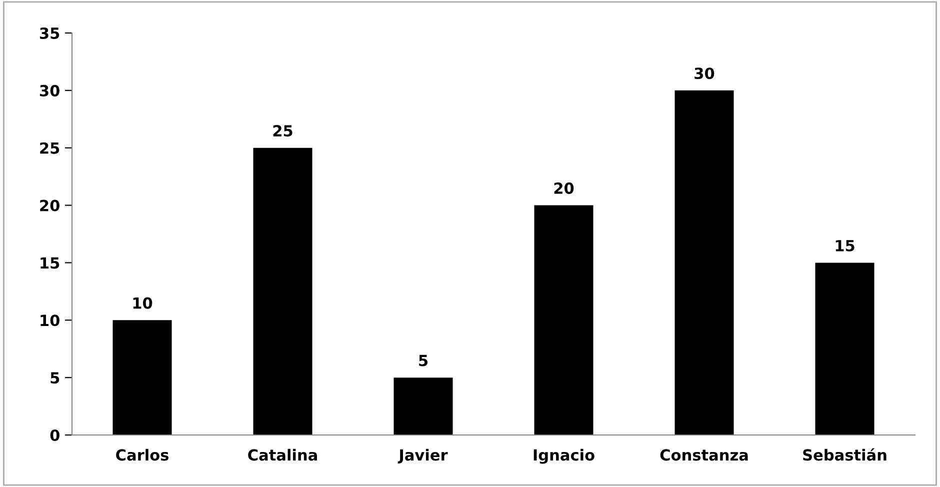 The height and width of the screenshot is (487, 940). Describe the element at coordinates (50, 90) in the screenshot. I see `y-tick-label: 30` at that location.